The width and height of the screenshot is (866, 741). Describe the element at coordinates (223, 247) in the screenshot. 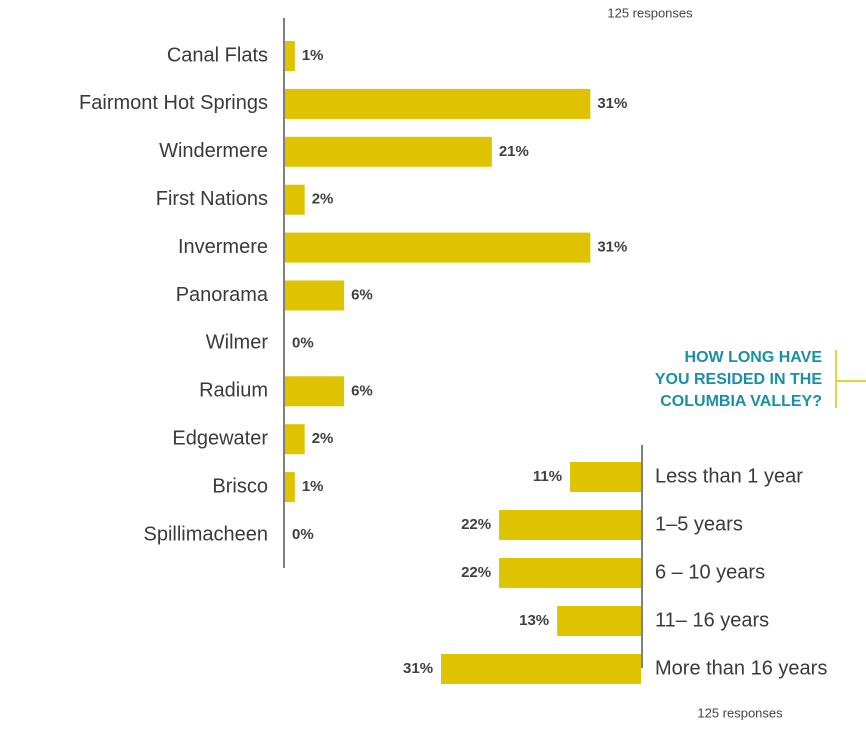

I see `category-label: Invermere` at that location.